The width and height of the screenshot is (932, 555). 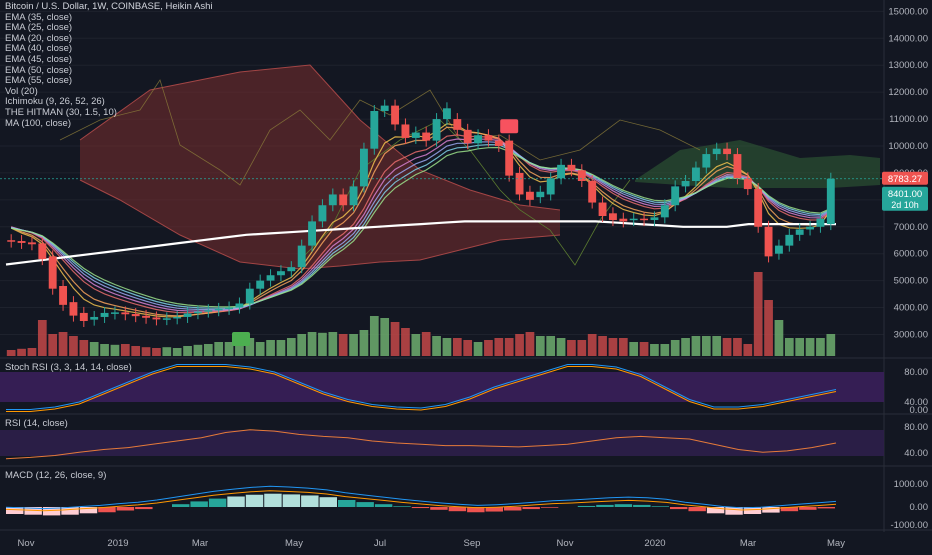 I want to click on indicator-ma-100: MA (100, close), so click(x=38, y=123).